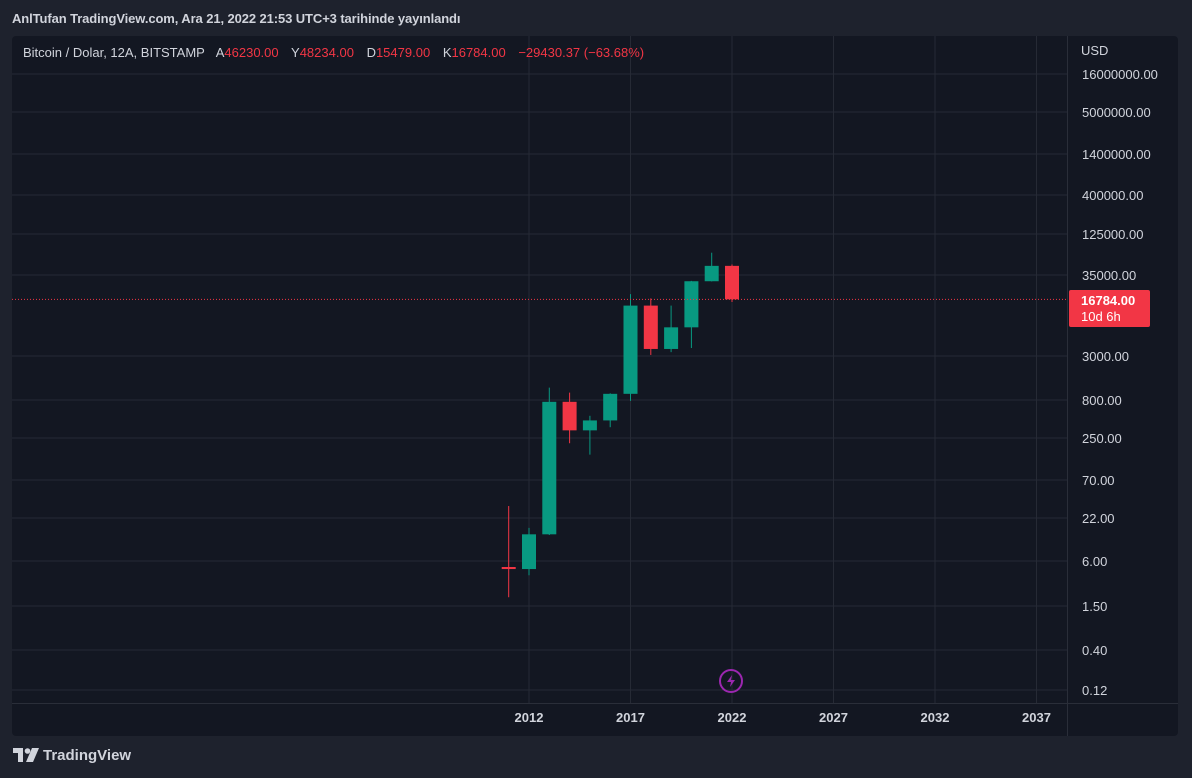  Describe the element at coordinates (1036, 717) in the screenshot. I see `x-tick-label: 2037` at that location.